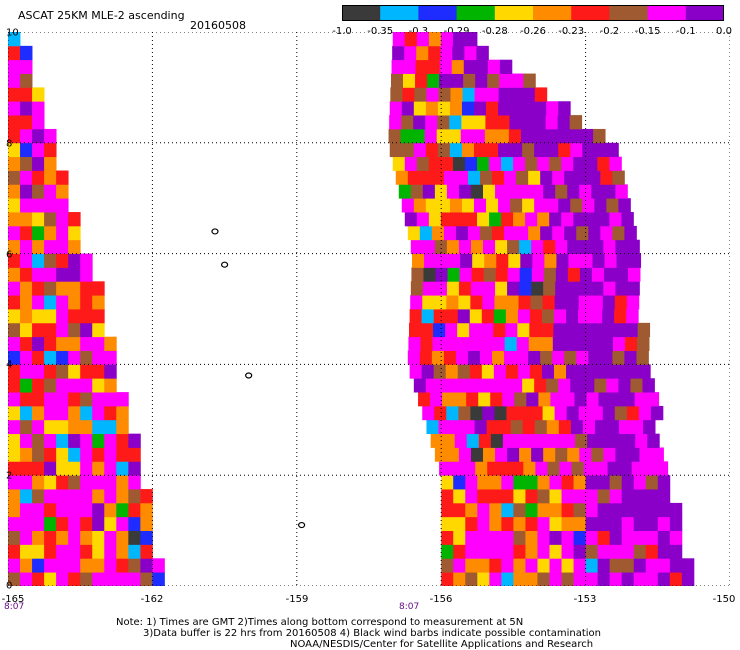 This screenshot has height=650, width=740. Describe the element at coordinates (225, 264) in the screenshot. I see `island-outline` at that location.